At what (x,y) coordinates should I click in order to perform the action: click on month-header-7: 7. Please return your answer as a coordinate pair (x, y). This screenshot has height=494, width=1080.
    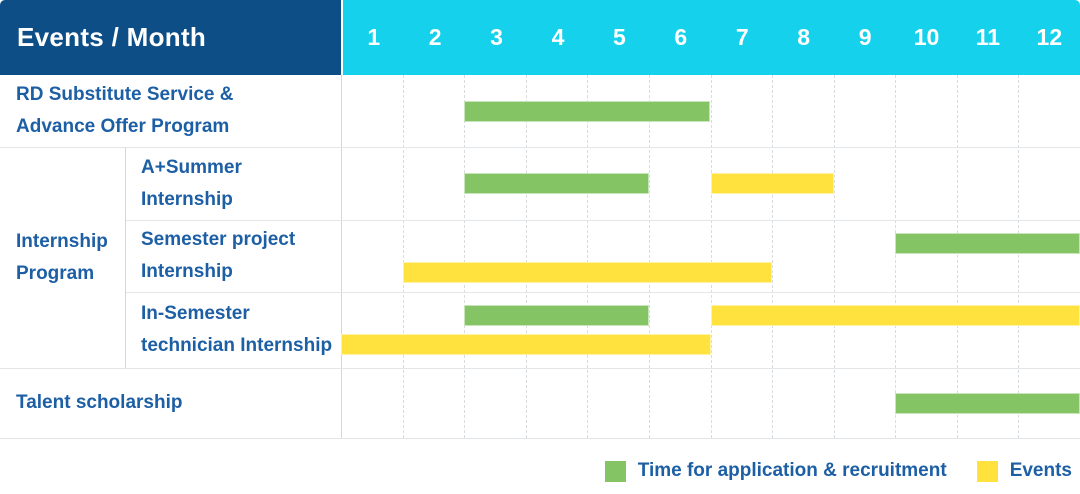
    Looking at the image, I should click on (742, 37).